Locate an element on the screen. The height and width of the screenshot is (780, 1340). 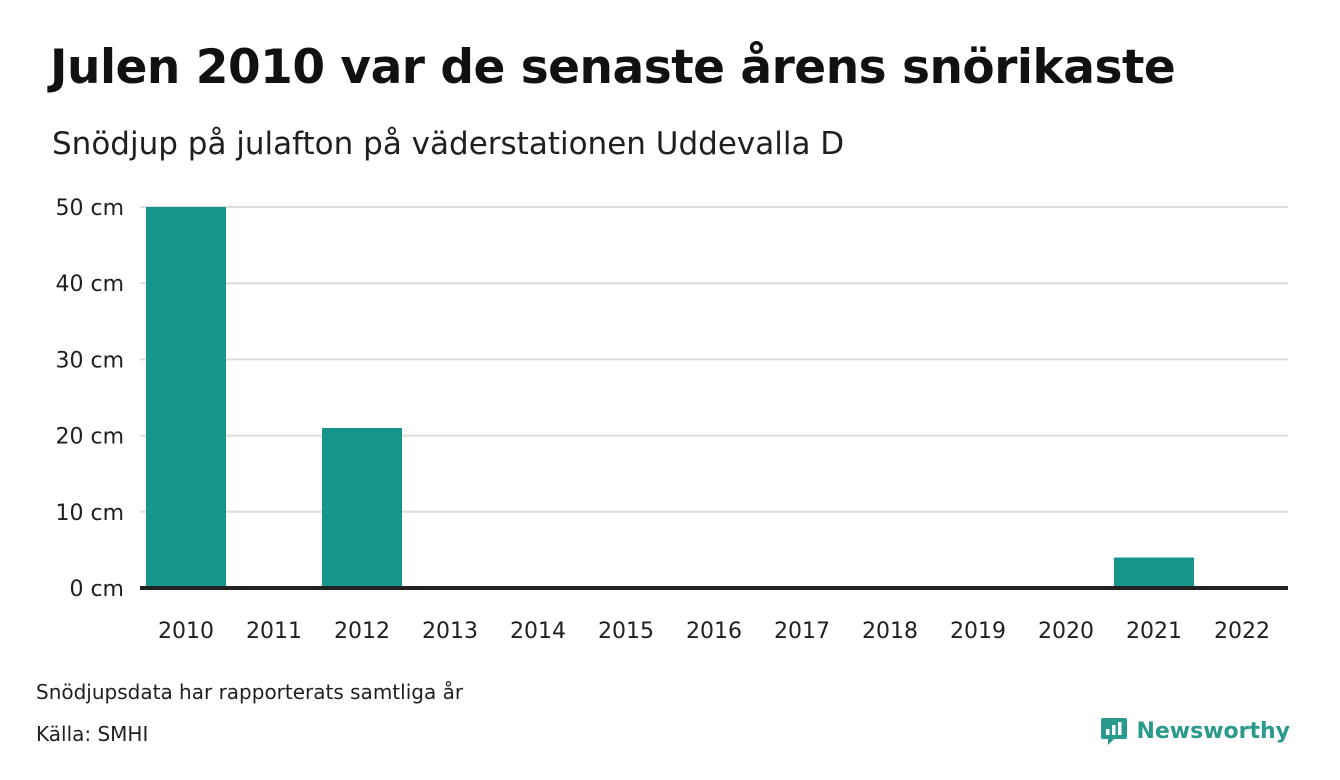
x-tick-label: 2020 is located at coordinates (1066, 631).